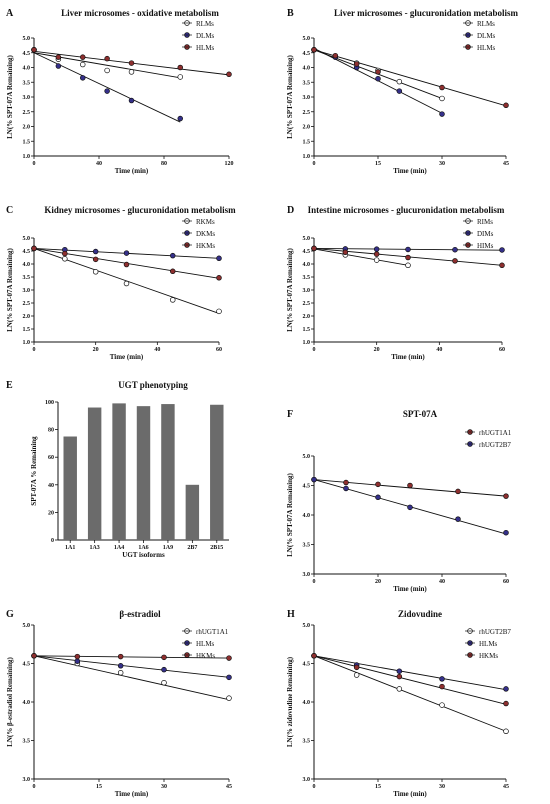 This screenshot has height=804, width=550. Describe the element at coordinates (99, 787) in the screenshot. I see `x-tick-label: 15` at that location.